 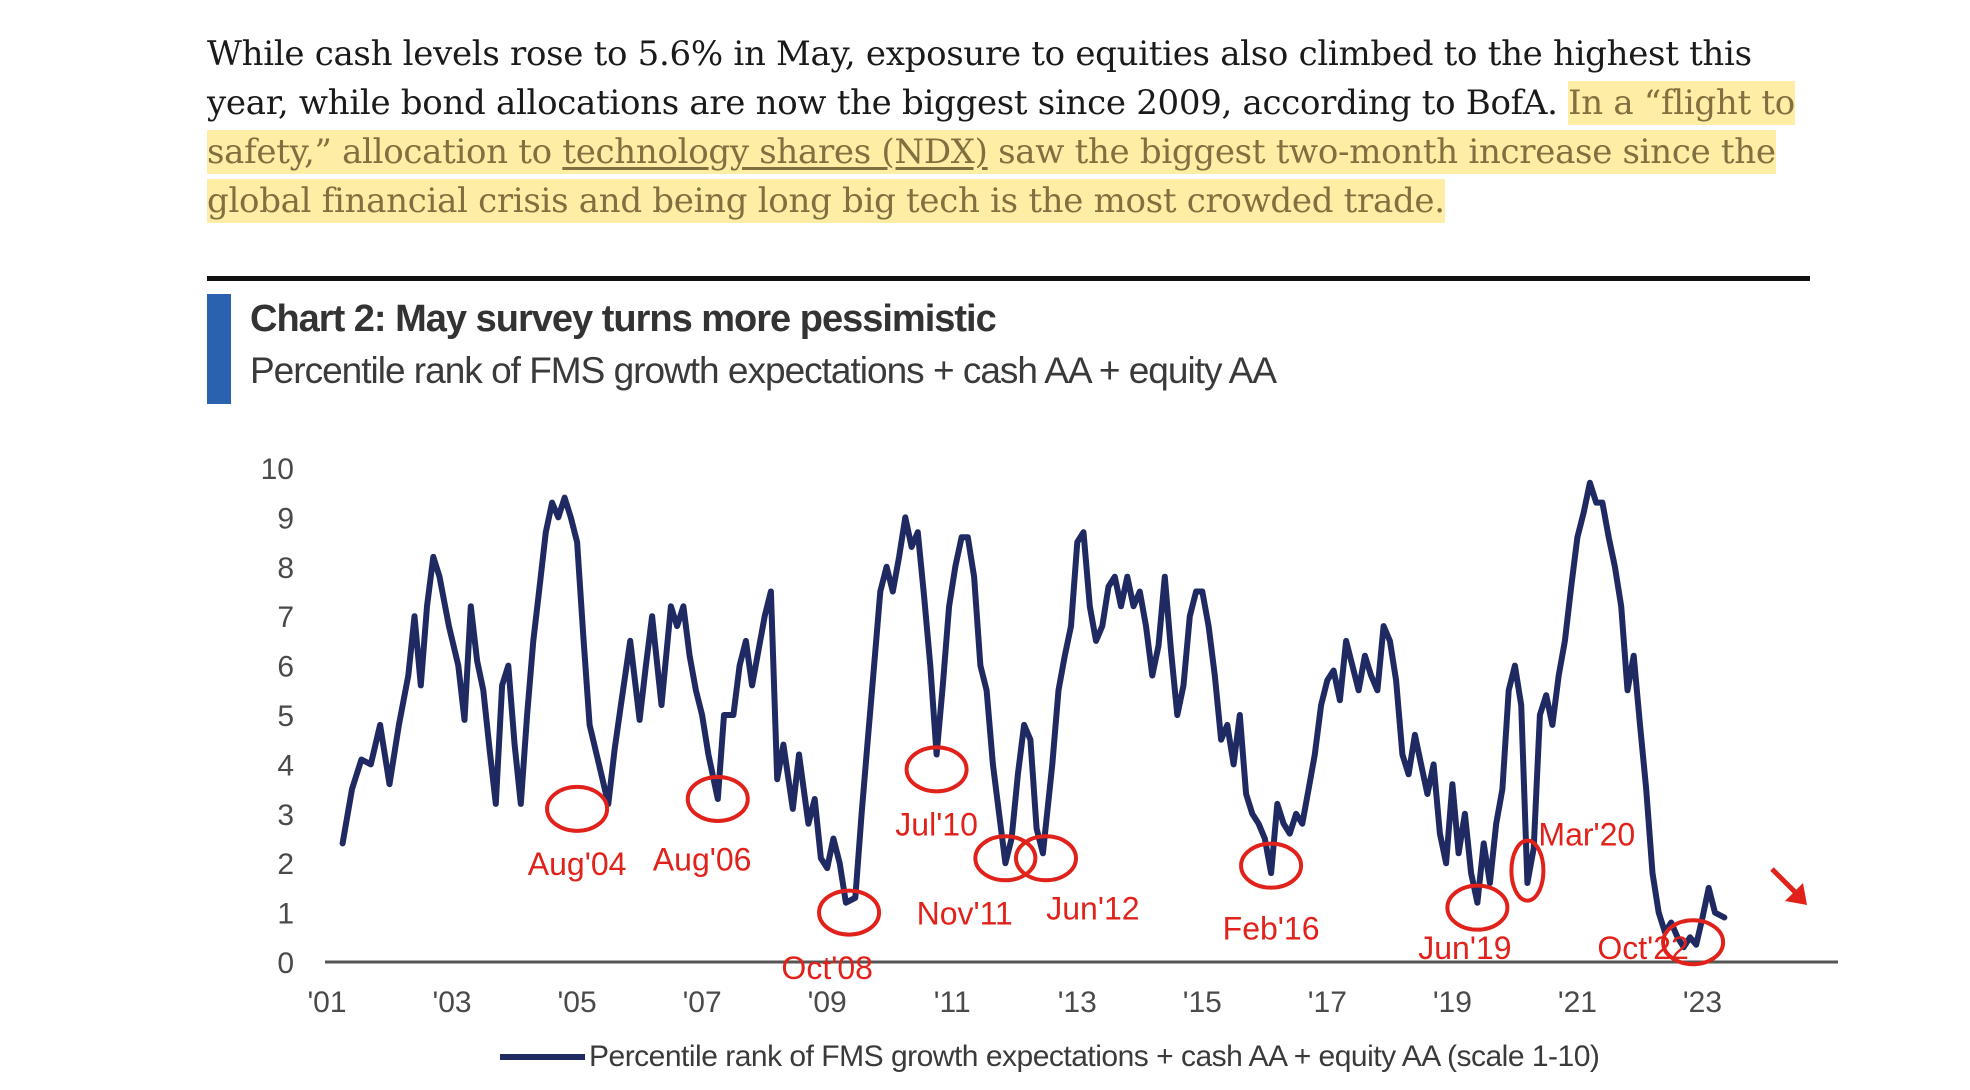 What do you see at coordinates (826, 968) in the screenshot?
I see `annotation-label: Oct'08` at bounding box center [826, 968].